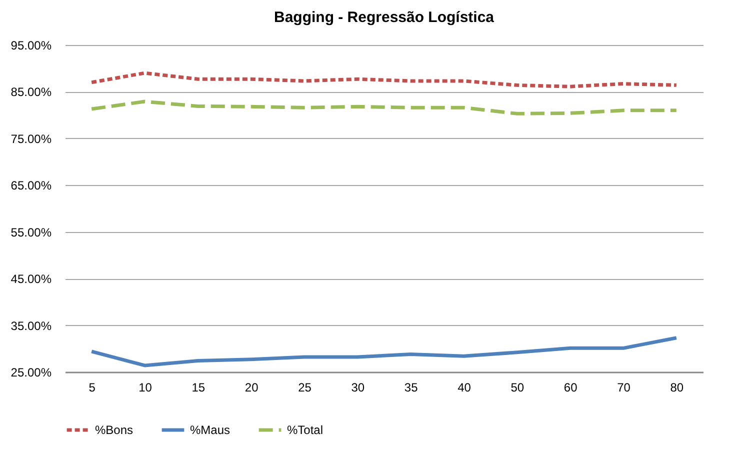  Describe the element at coordinates (199, 387) in the screenshot. I see `x-tick-label: 15` at that location.